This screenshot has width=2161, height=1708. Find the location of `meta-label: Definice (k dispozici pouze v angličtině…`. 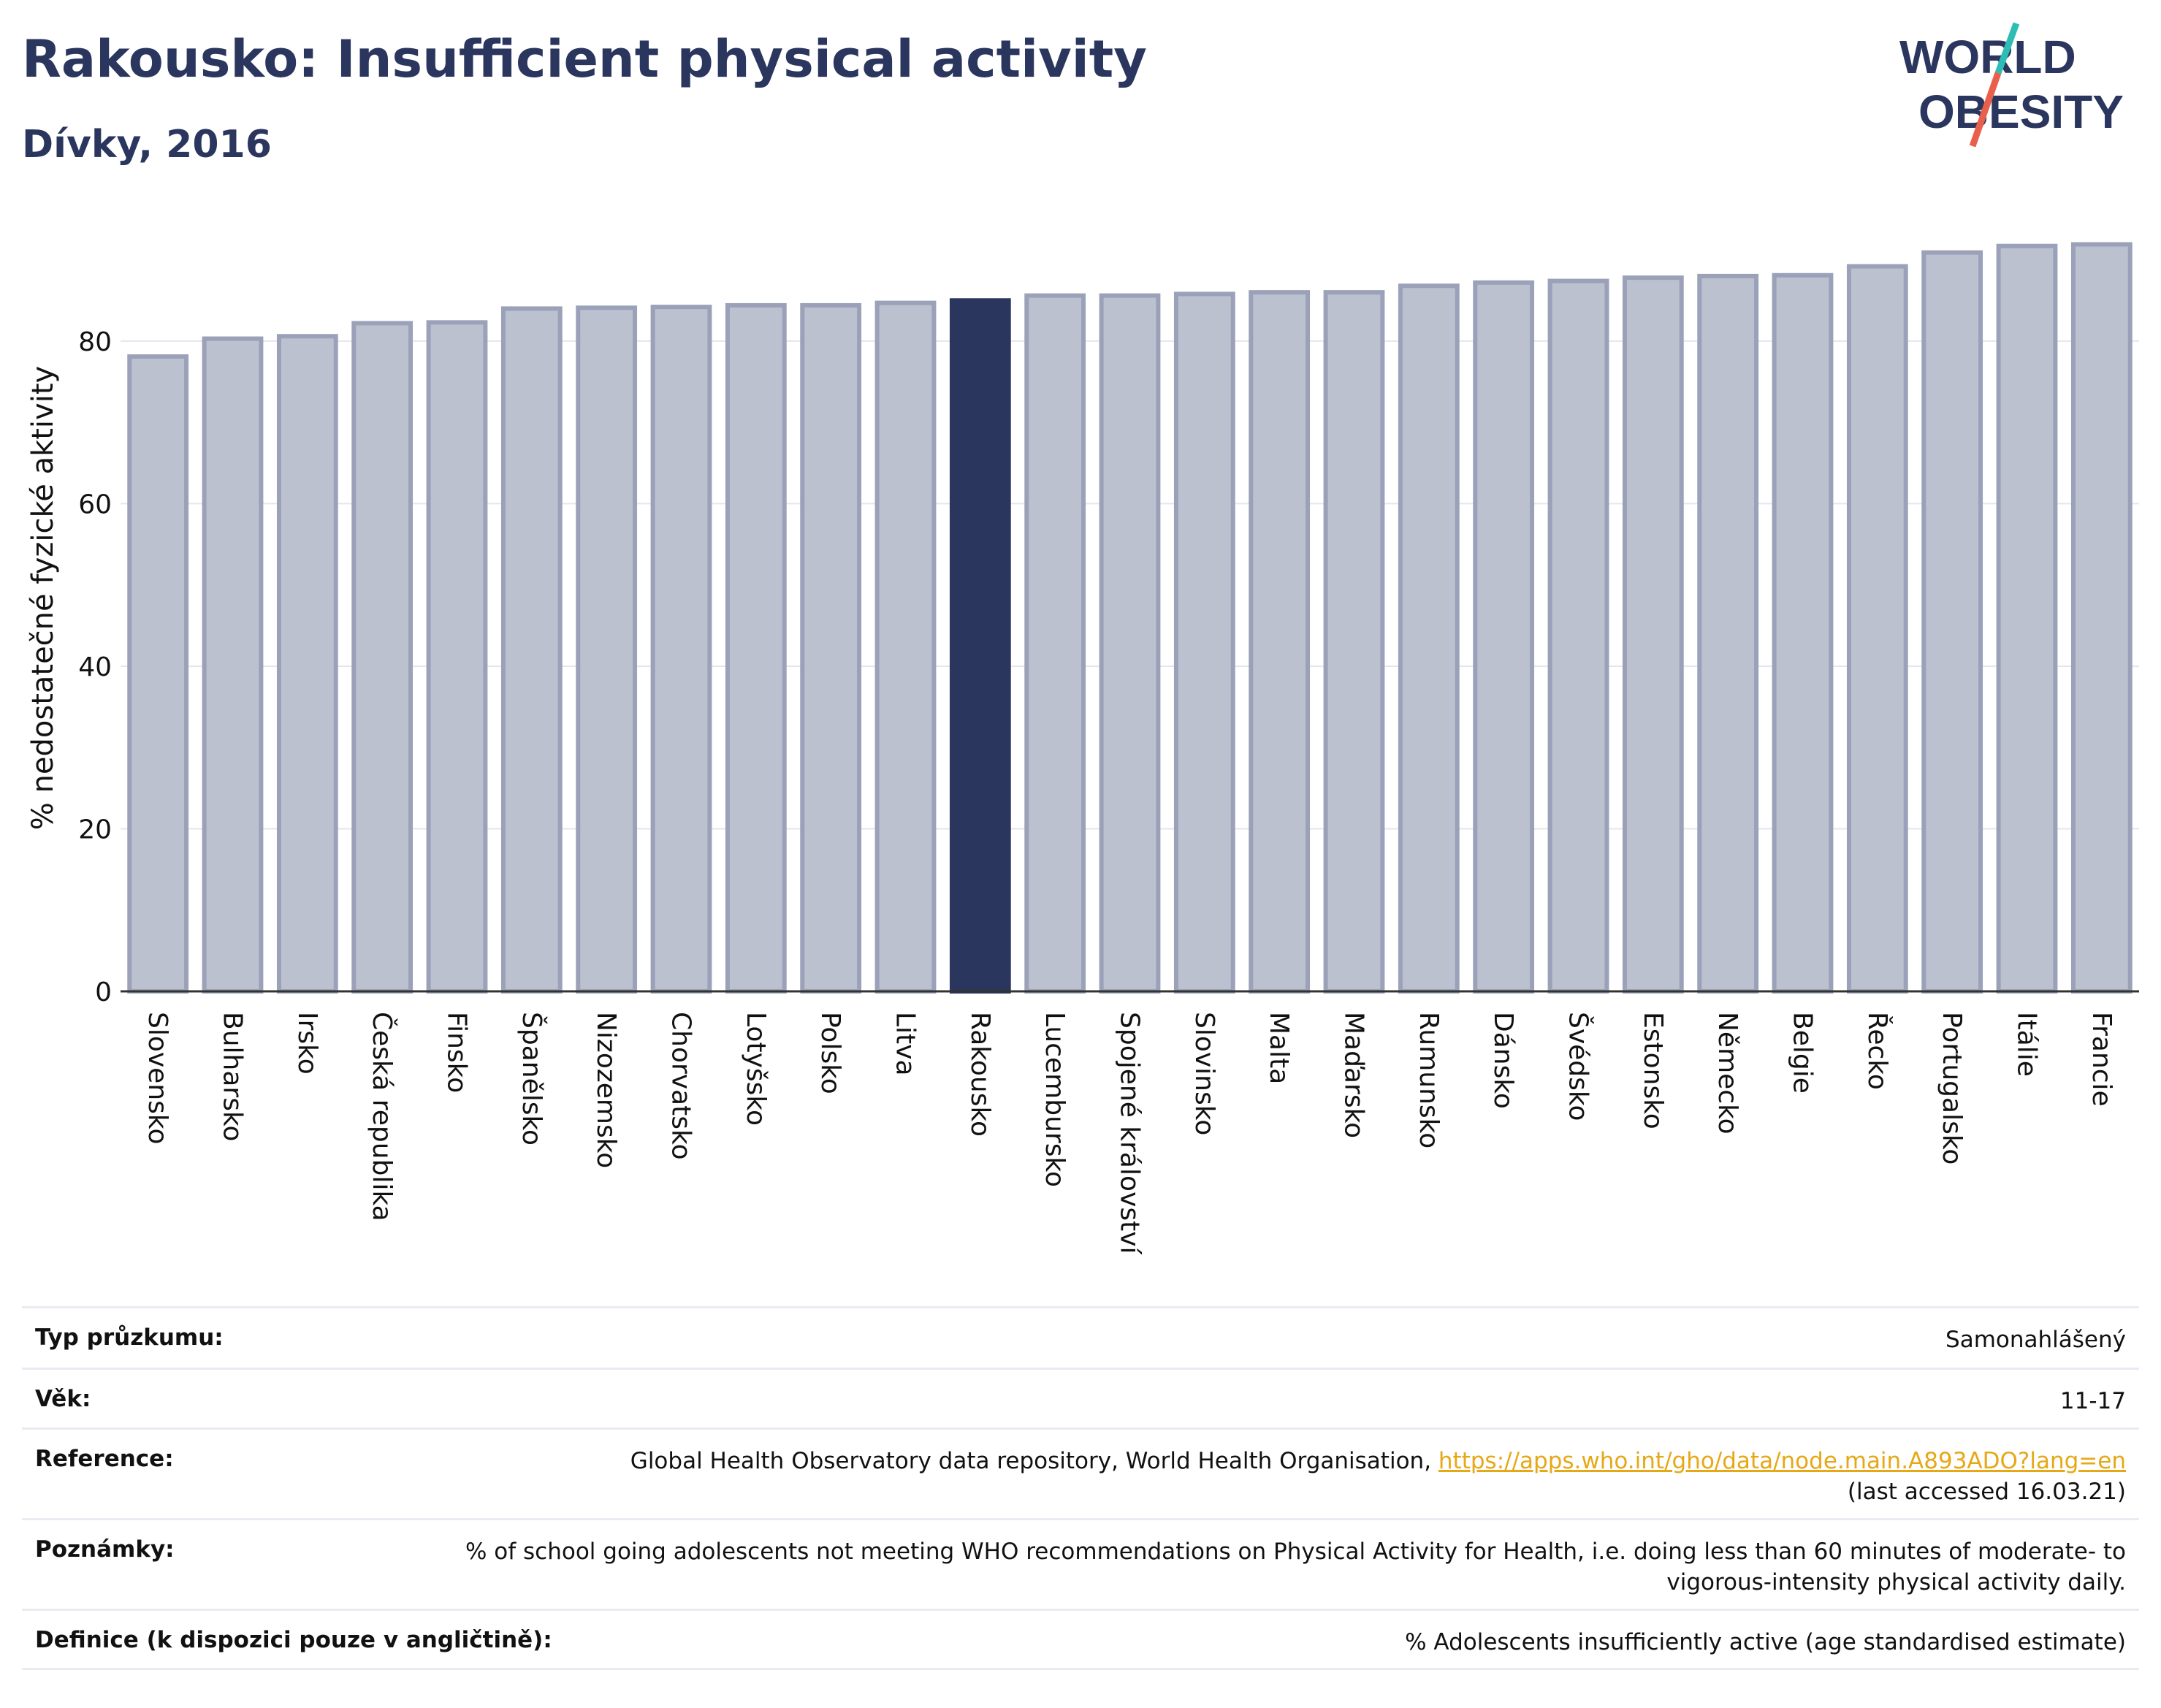

meta-label: Definice (k dispozici pouze v angličtině… is located at coordinates (294, 1640).